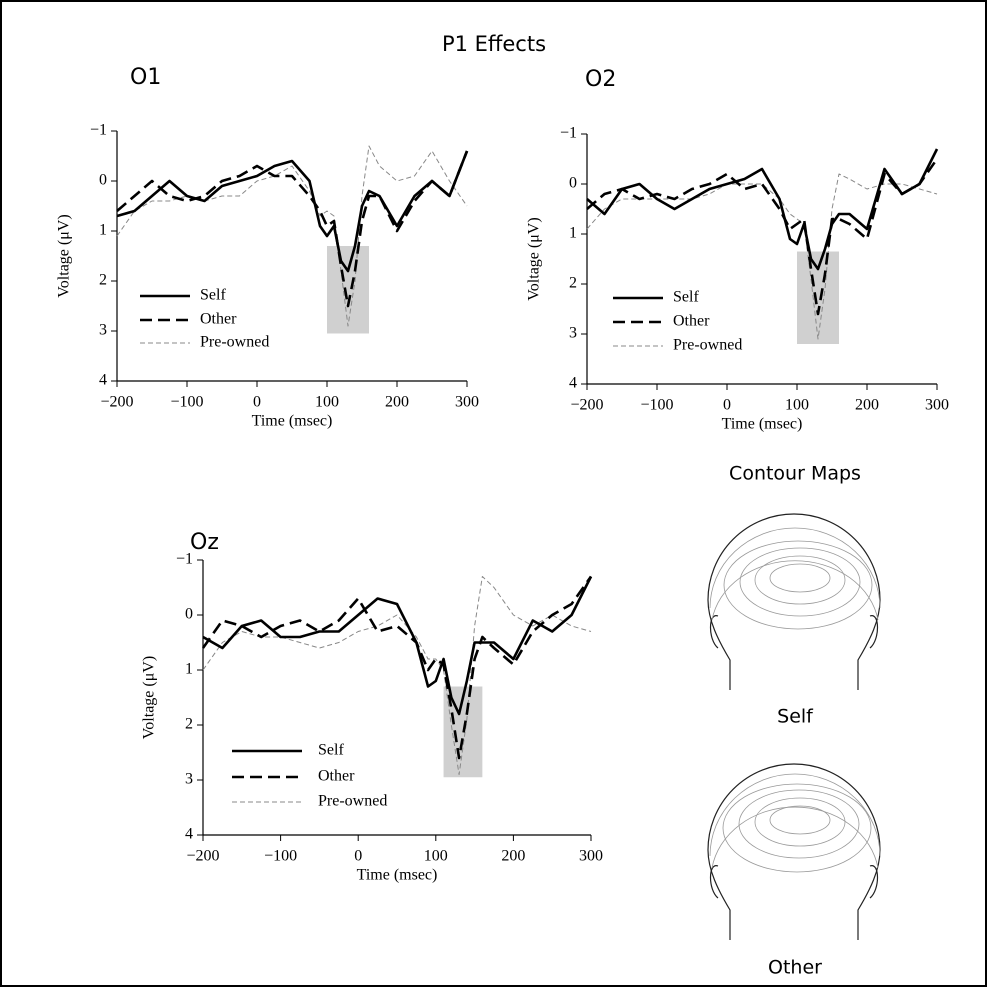 The width and height of the screenshot is (988, 988). Describe the element at coordinates (348, 290) in the screenshot. I see `shaded-region` at that location.